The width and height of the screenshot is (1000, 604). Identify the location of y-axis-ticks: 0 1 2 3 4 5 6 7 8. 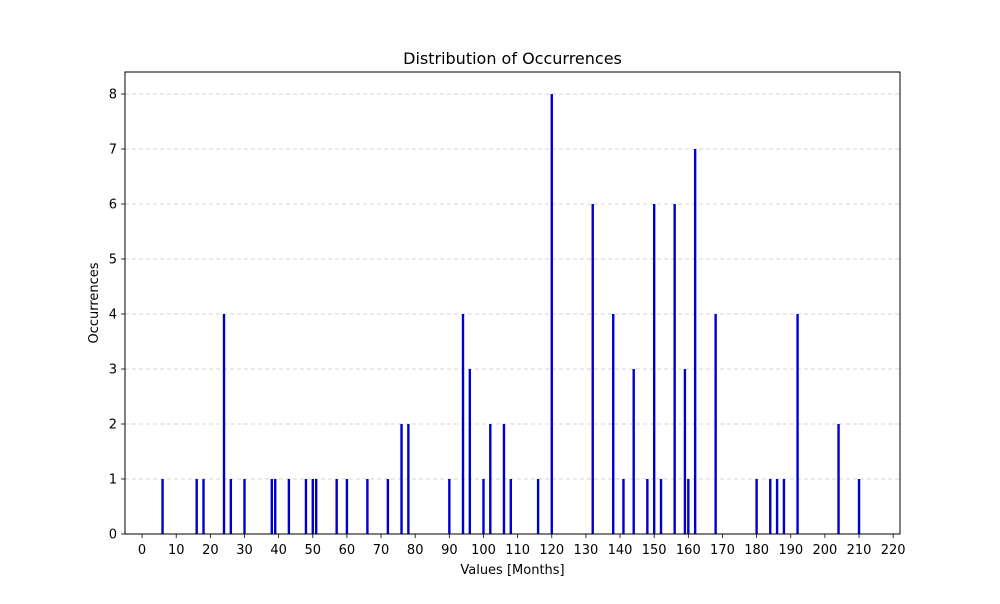
(117, 315).